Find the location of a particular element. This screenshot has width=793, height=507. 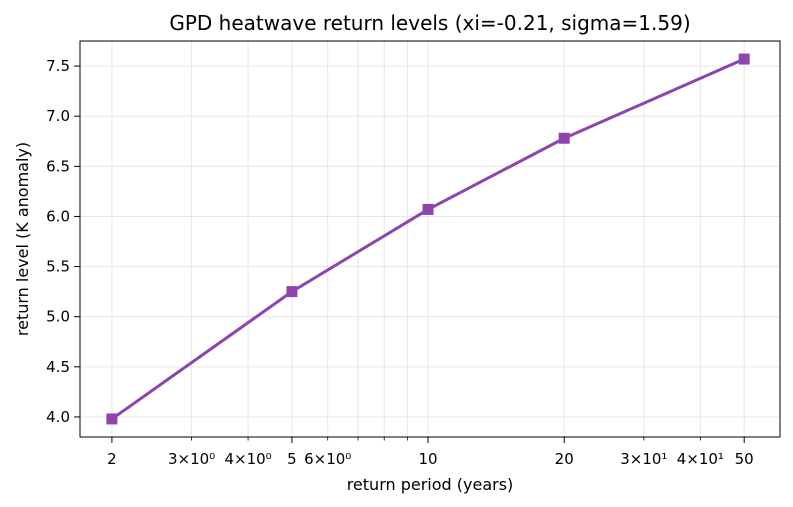

x-minor-tick-label: 3×10⁰ is located at coordinates (191, 459).